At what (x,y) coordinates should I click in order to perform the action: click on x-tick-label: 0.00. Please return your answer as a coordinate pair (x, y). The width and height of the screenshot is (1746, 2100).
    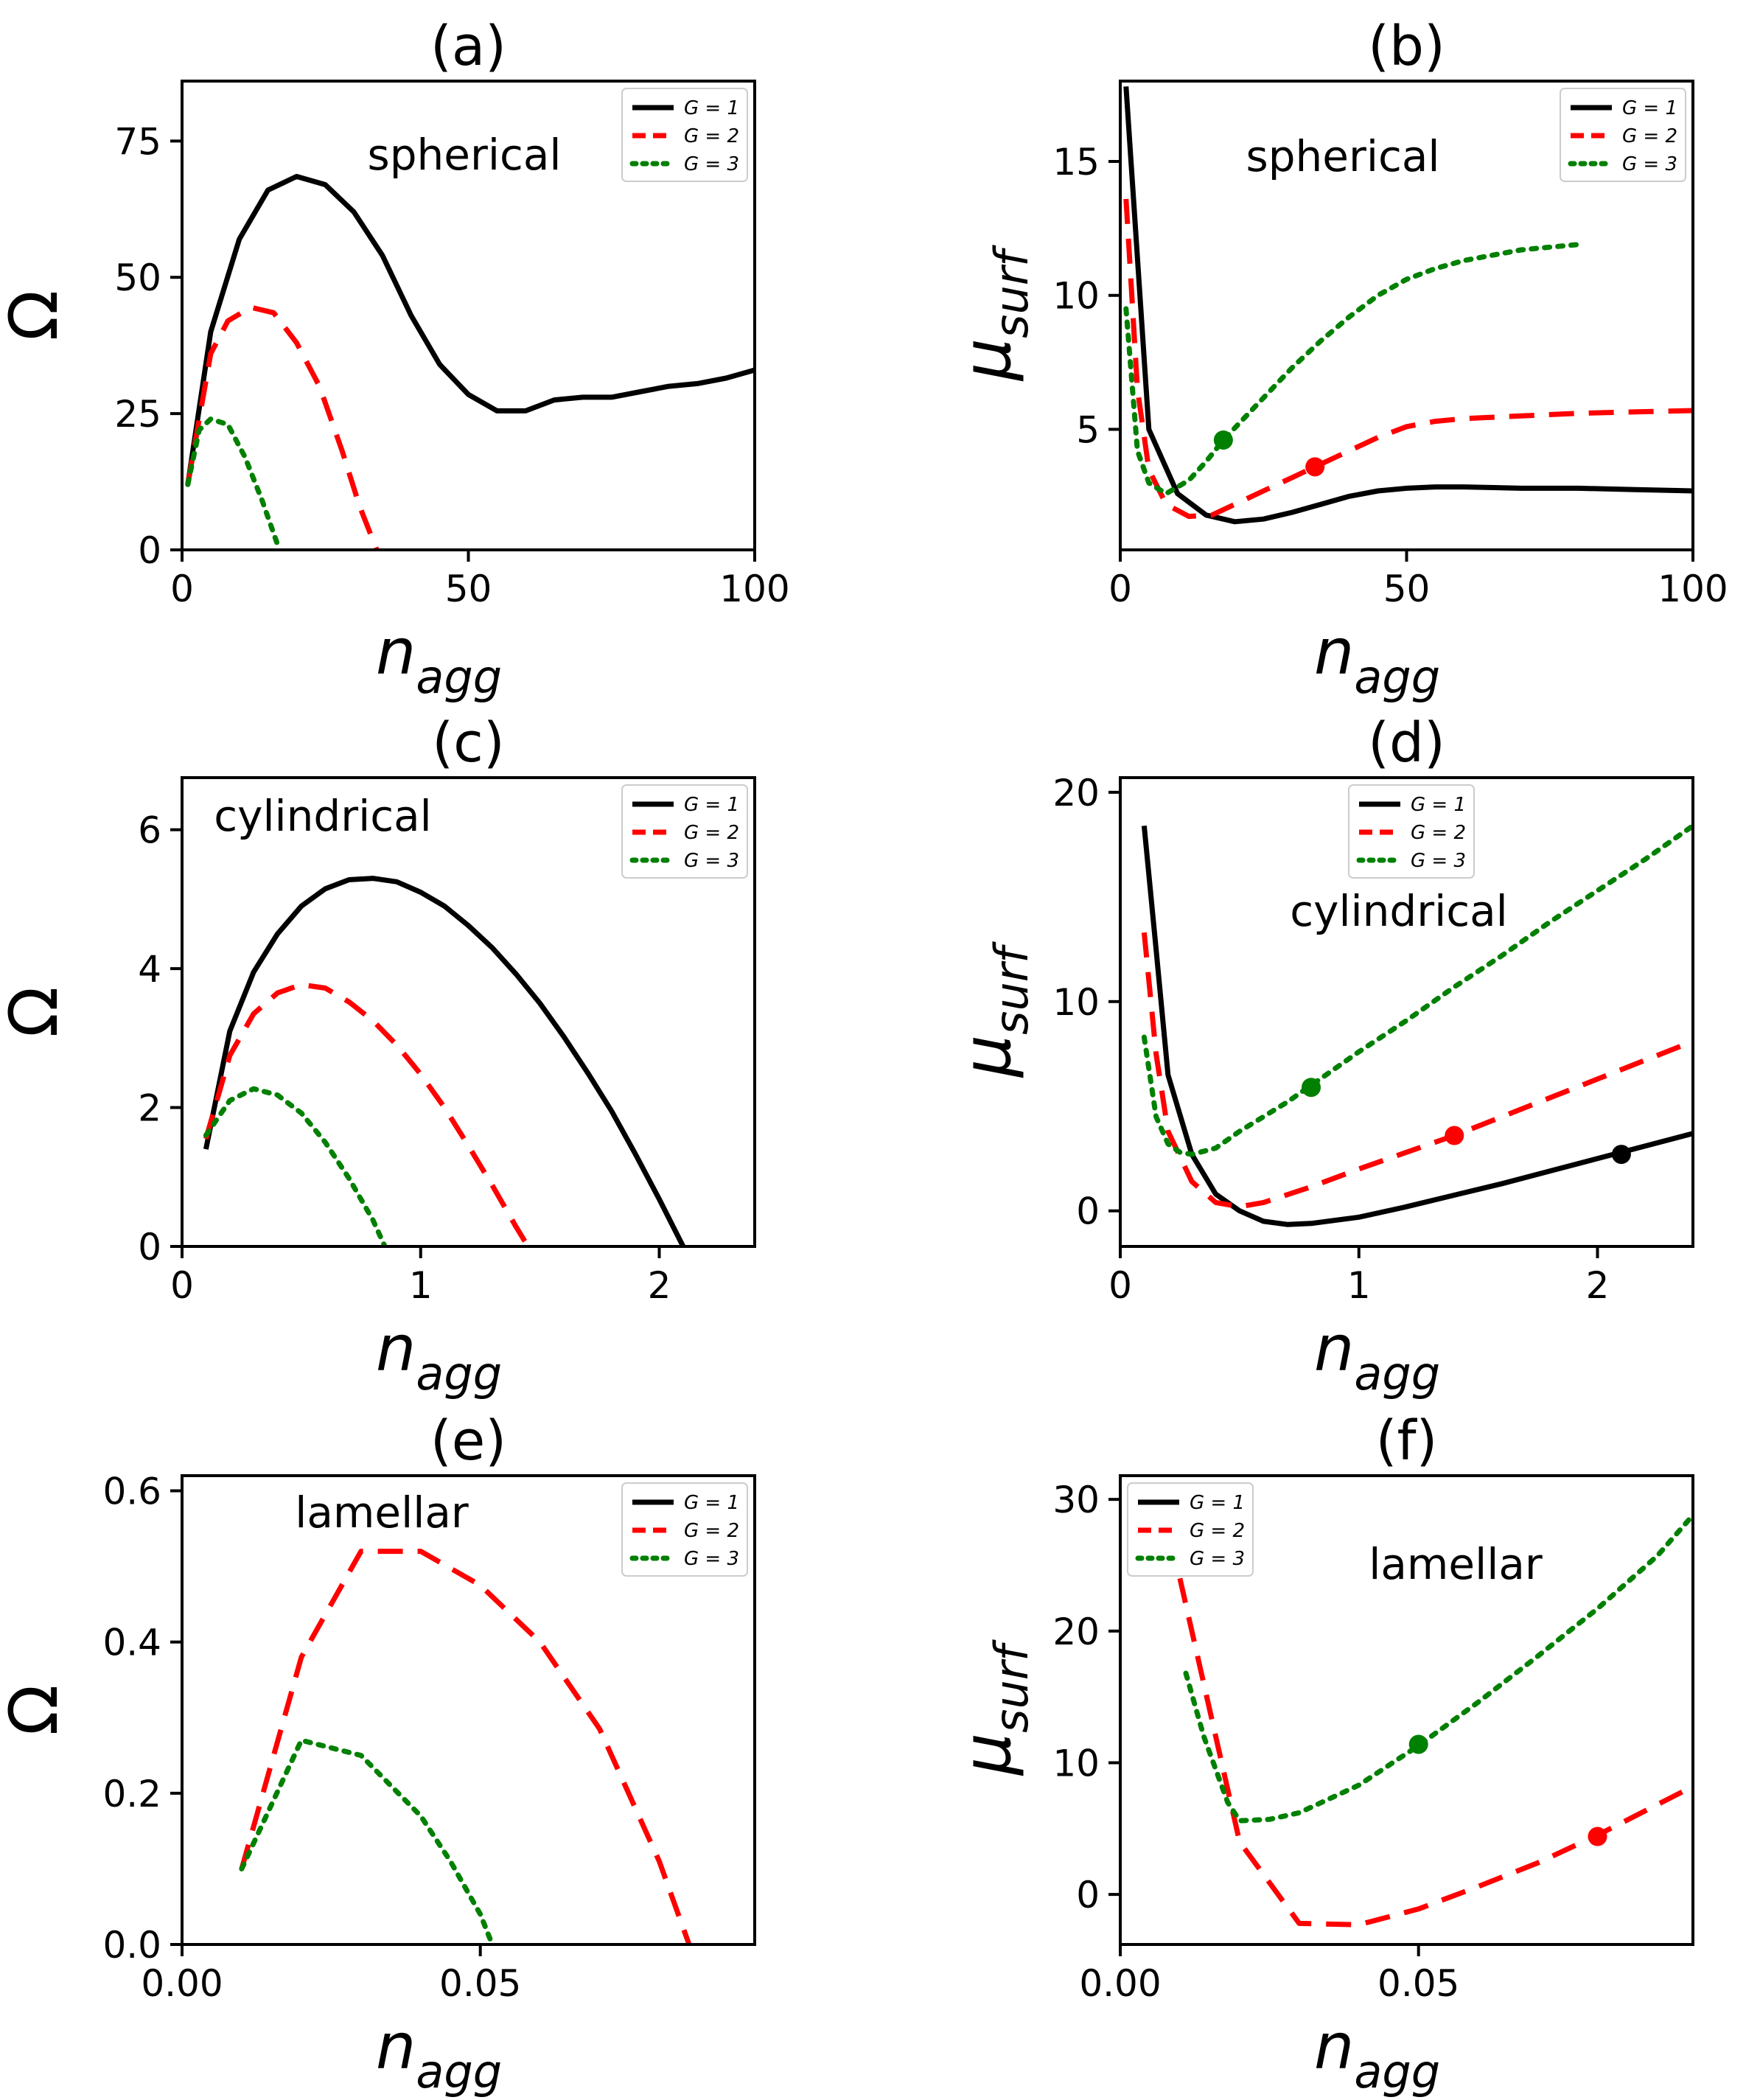
    Looking at the image, I should click on (182, 1983).